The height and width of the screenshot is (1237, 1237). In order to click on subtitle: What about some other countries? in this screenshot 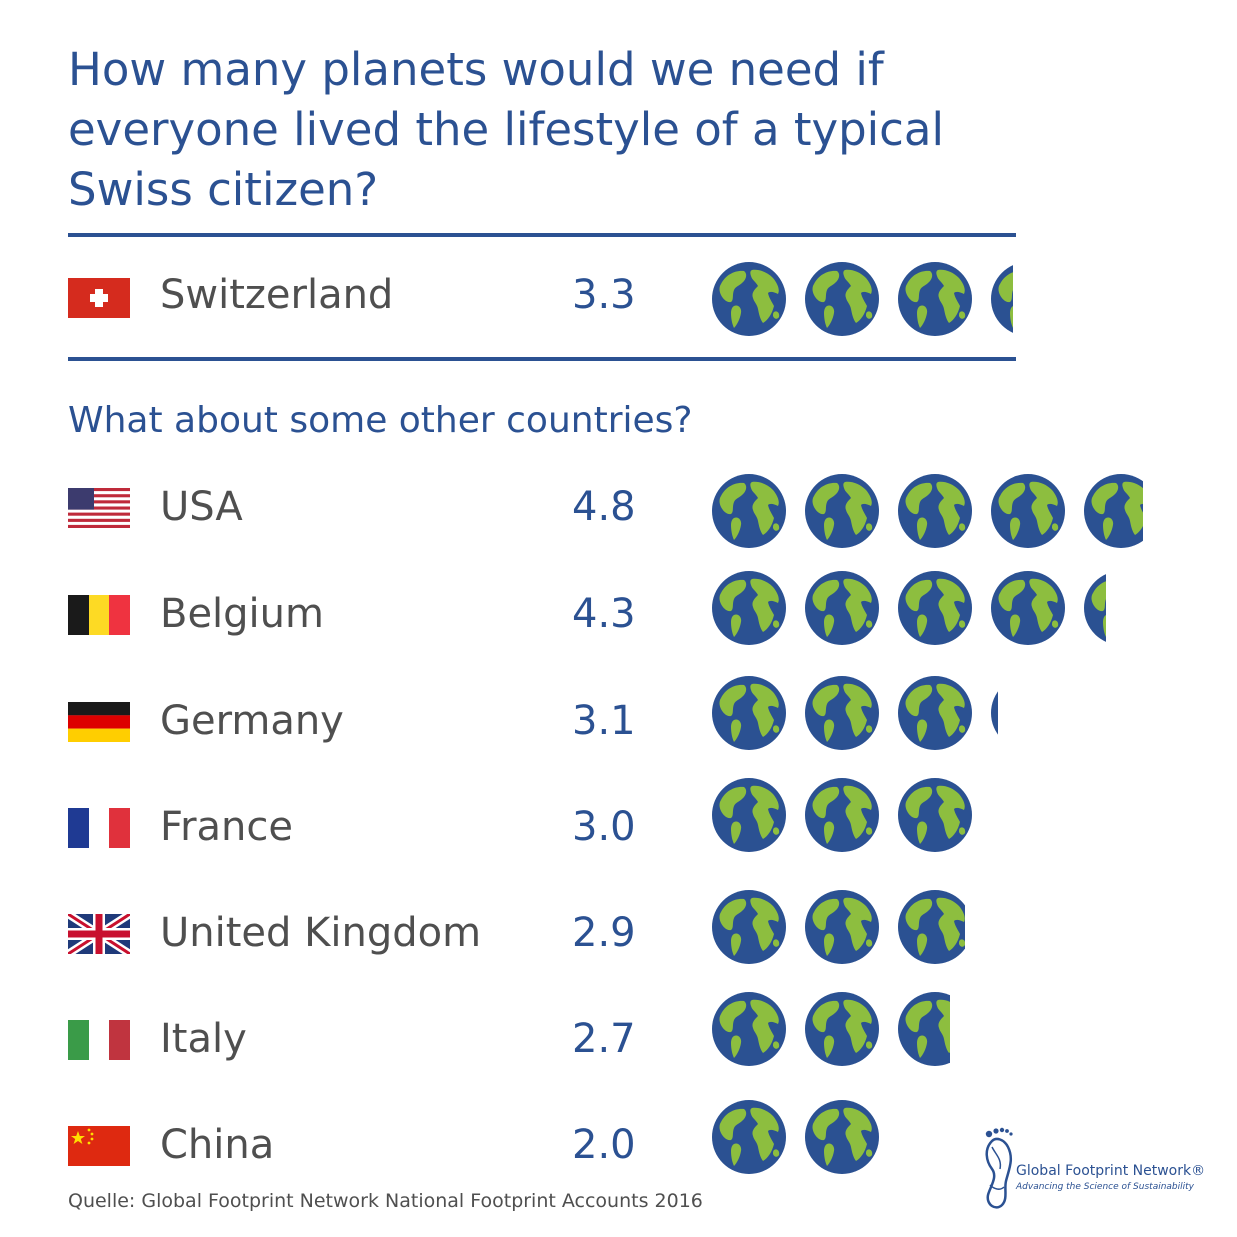, I will do `click(380, 420)`.